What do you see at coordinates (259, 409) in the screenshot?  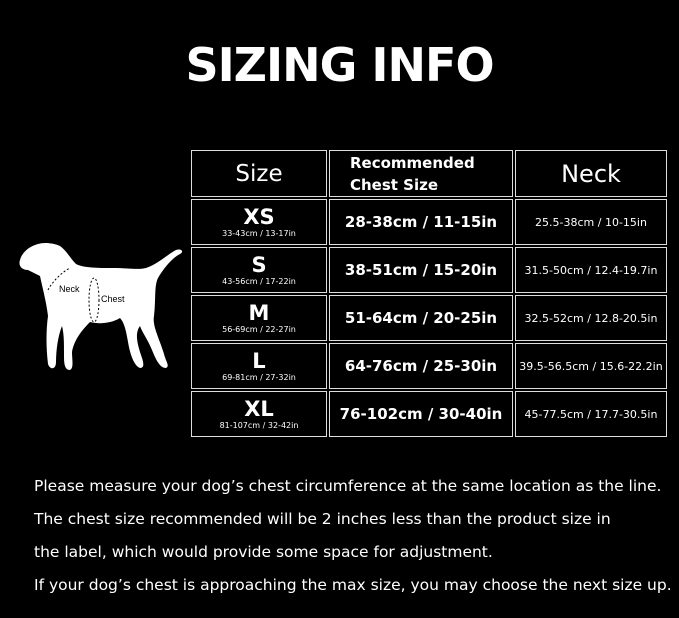 I see `size-label: XL` at bounding box center [259, 409].